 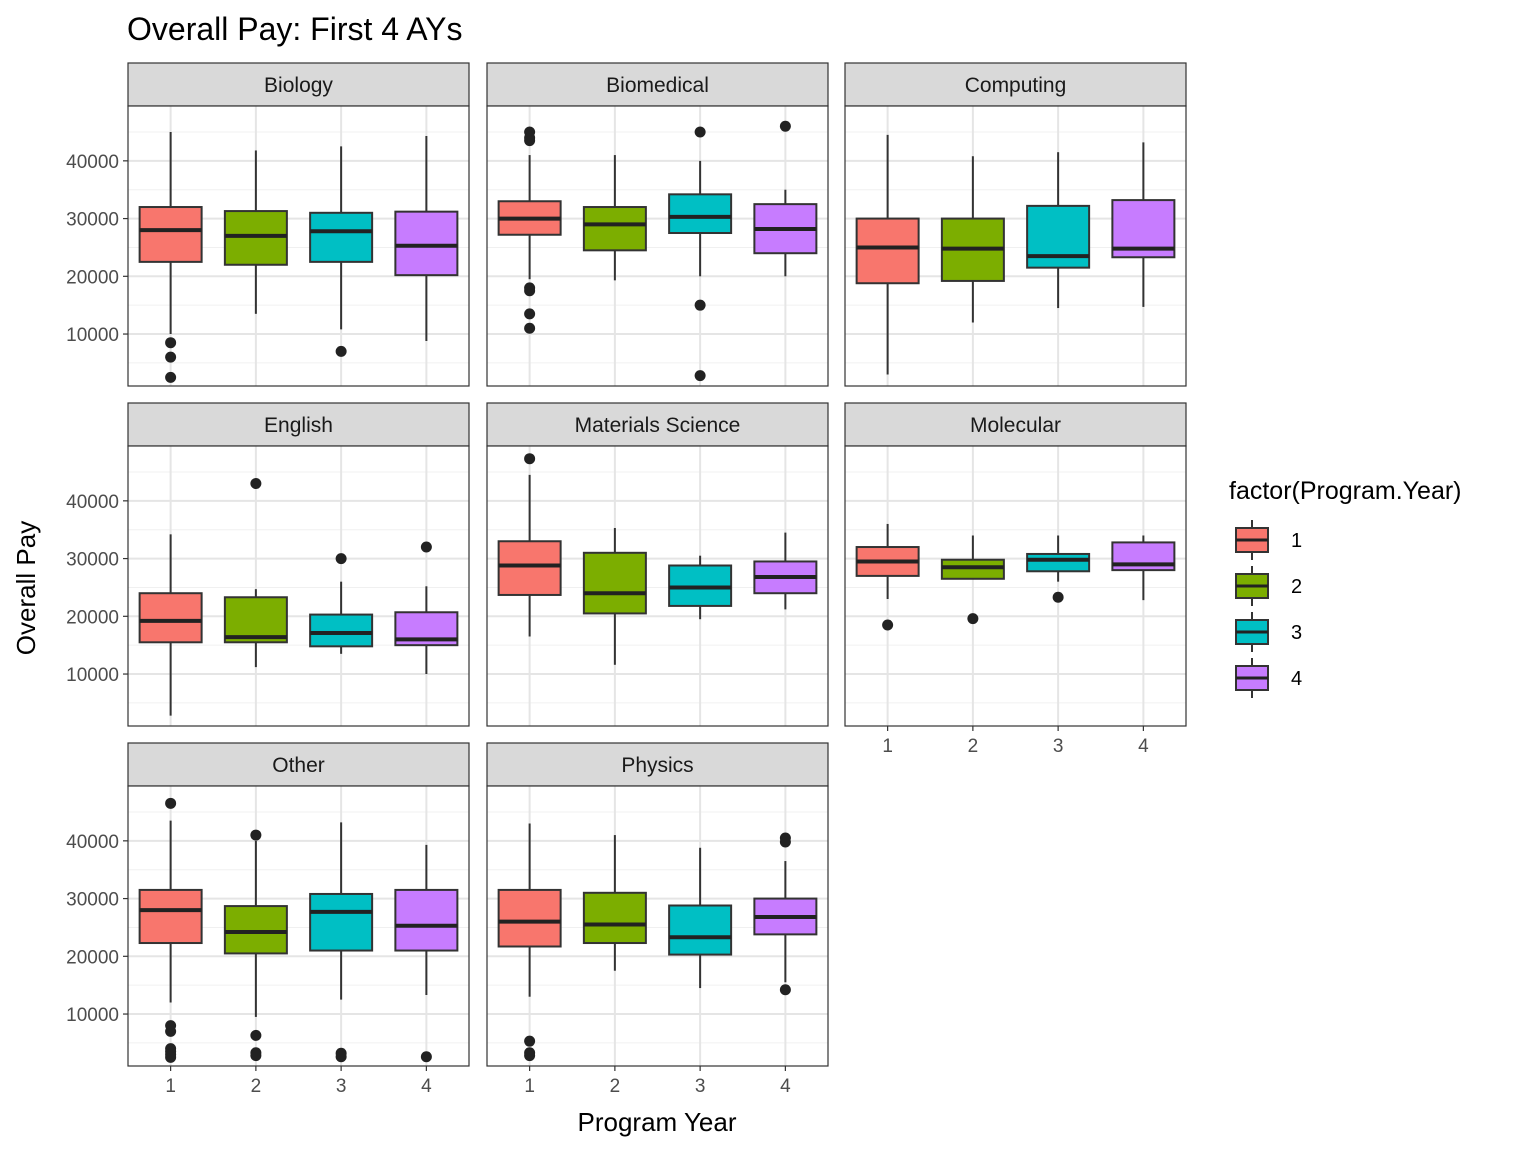 I want to click on legend-item: 3, so click(x=1265, y=632).